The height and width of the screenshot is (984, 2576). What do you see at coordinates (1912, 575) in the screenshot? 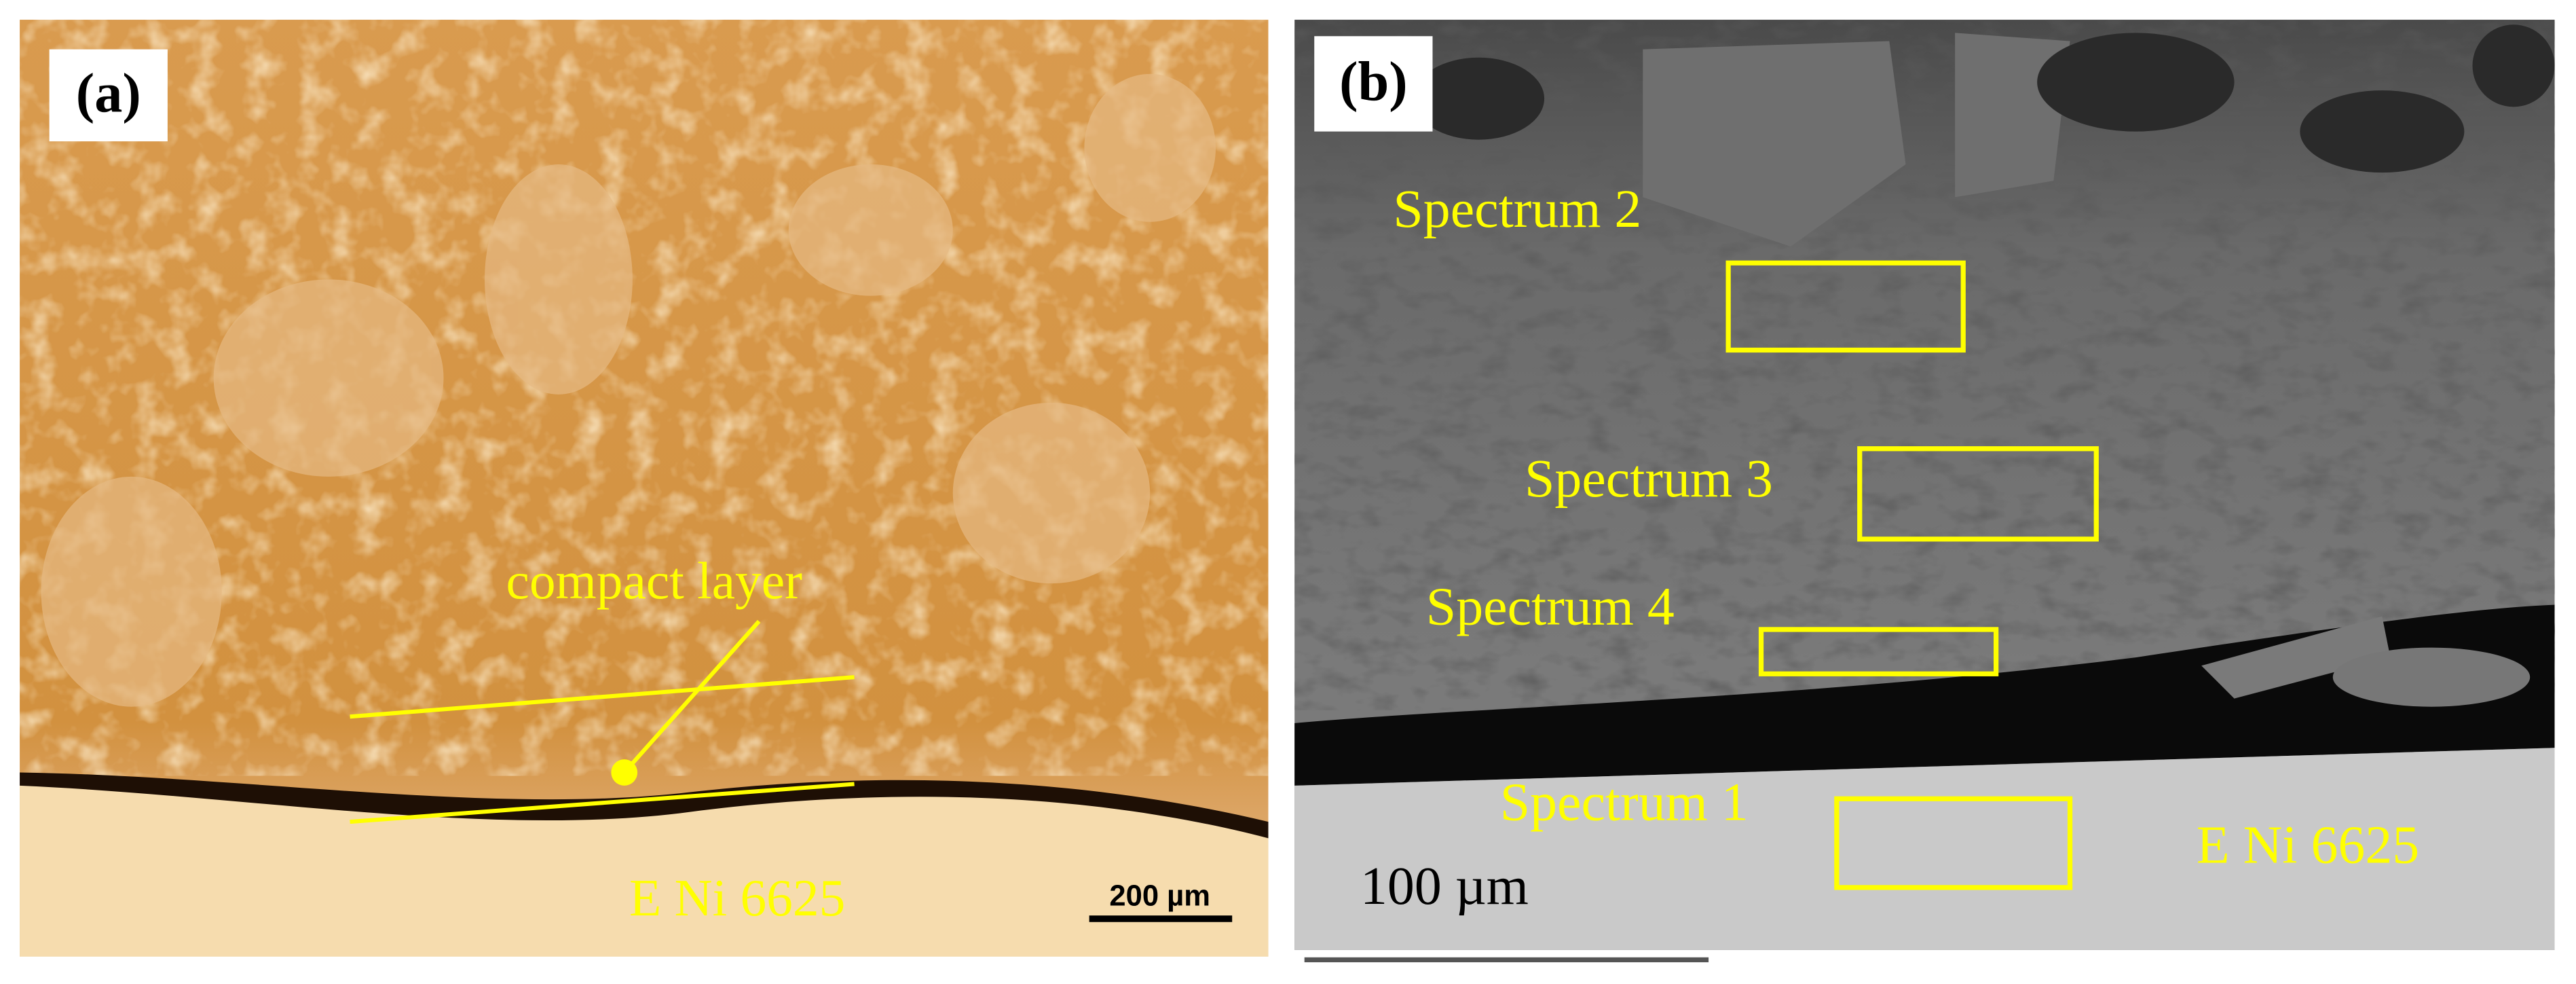
I see `spectrum-boxes` at bounding box center [1912, 575].